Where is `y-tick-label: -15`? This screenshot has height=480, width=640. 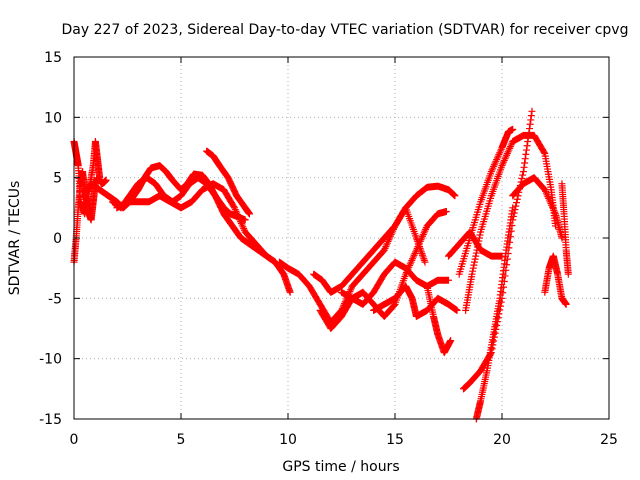 y-tick-label: -15 is located at coordinates (50, 420).